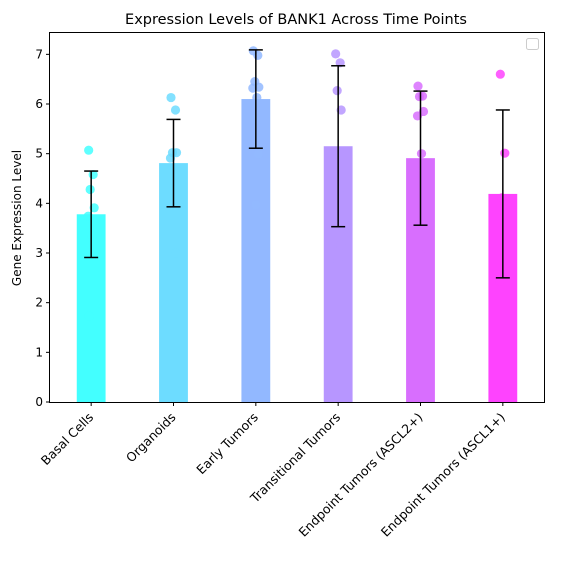 This screenshot has height=564, width=588. I want to click on y-tick-label: 1, so click(39, 352).